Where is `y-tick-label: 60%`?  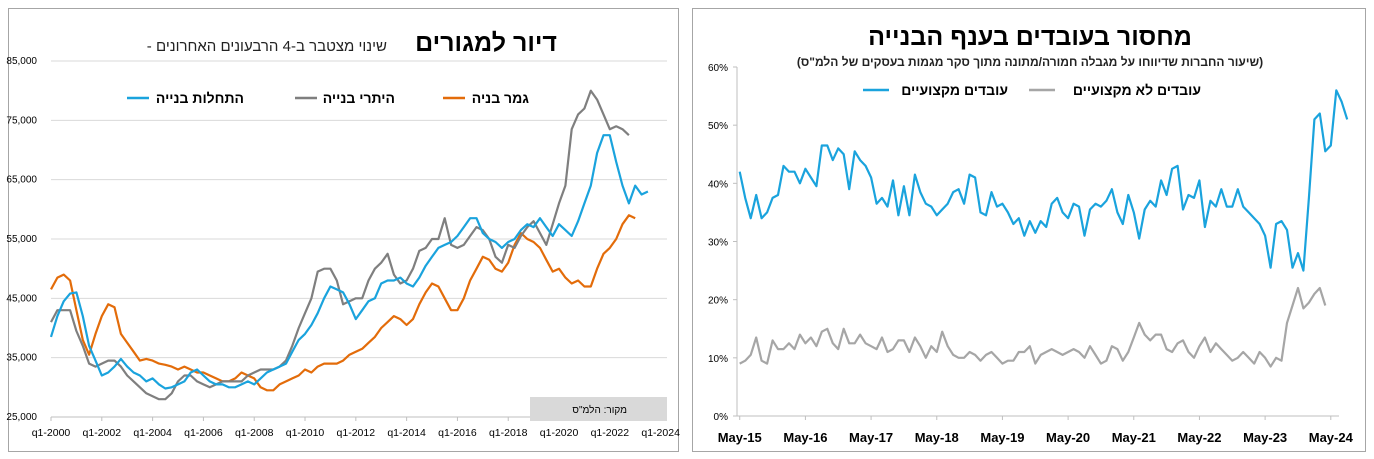 y-tick-label: 60% is located at coordinates (718, 68).